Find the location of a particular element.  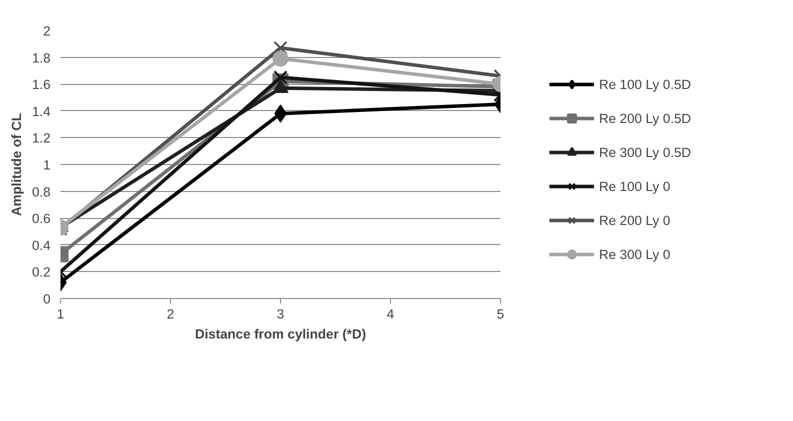

x-tick-label: 1 is located at coordinates (60, 314).